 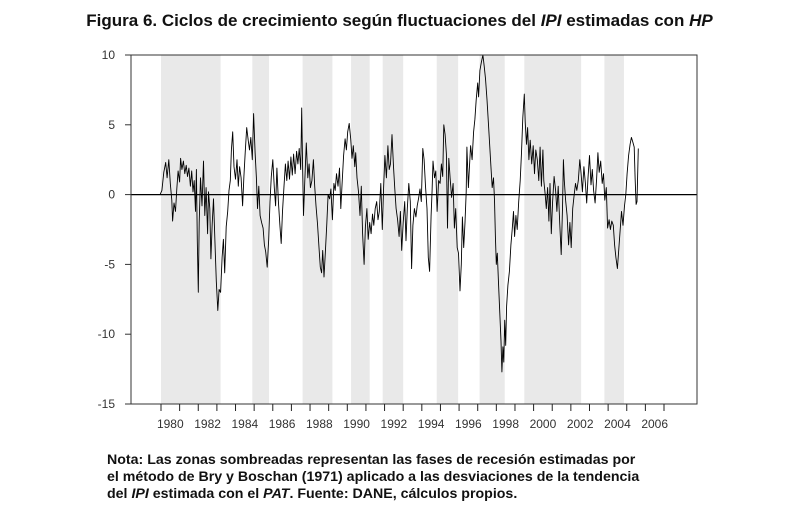 What do you see at coordinates (551, 20) in the screenshot?
I see `title-ipi: IPI` at bounding box center [551, 20].